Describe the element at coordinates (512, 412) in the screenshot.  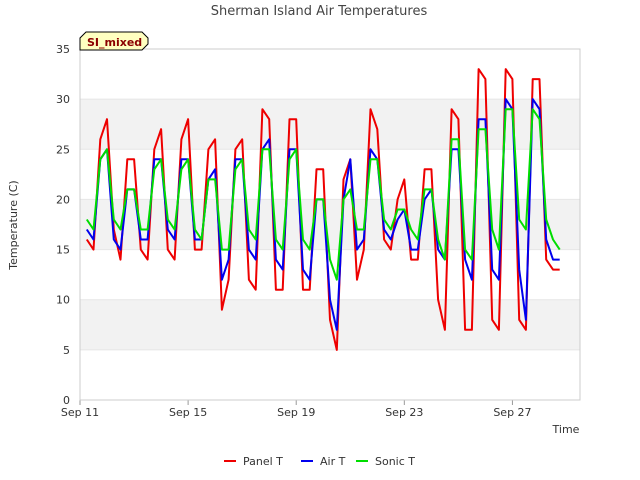
I see `x-tick-label: Sep 27` at that location.